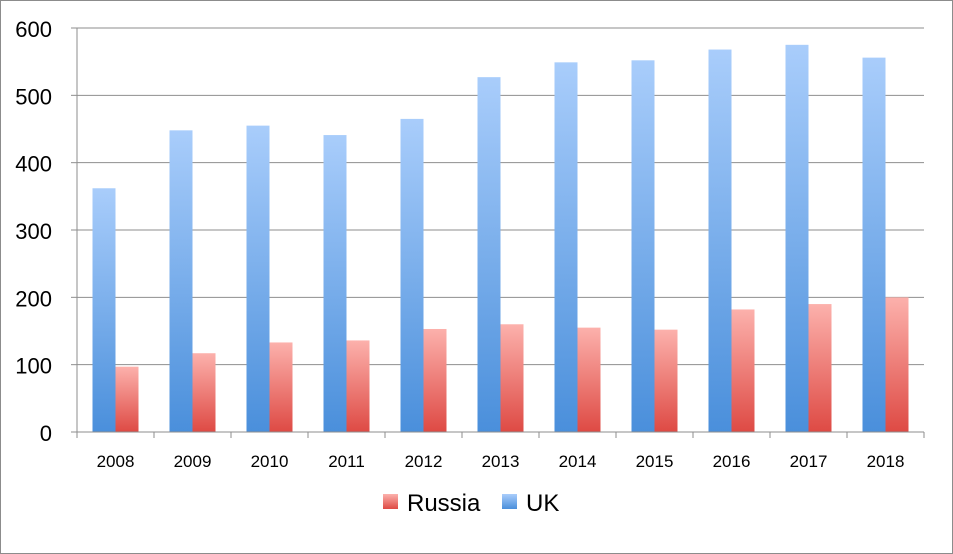 This screenshot has width=953, height=554. What do you see at coordinates (666, 380) in the screenshot?
I see `bar-russia-2015` at bounding box center [666, 380].